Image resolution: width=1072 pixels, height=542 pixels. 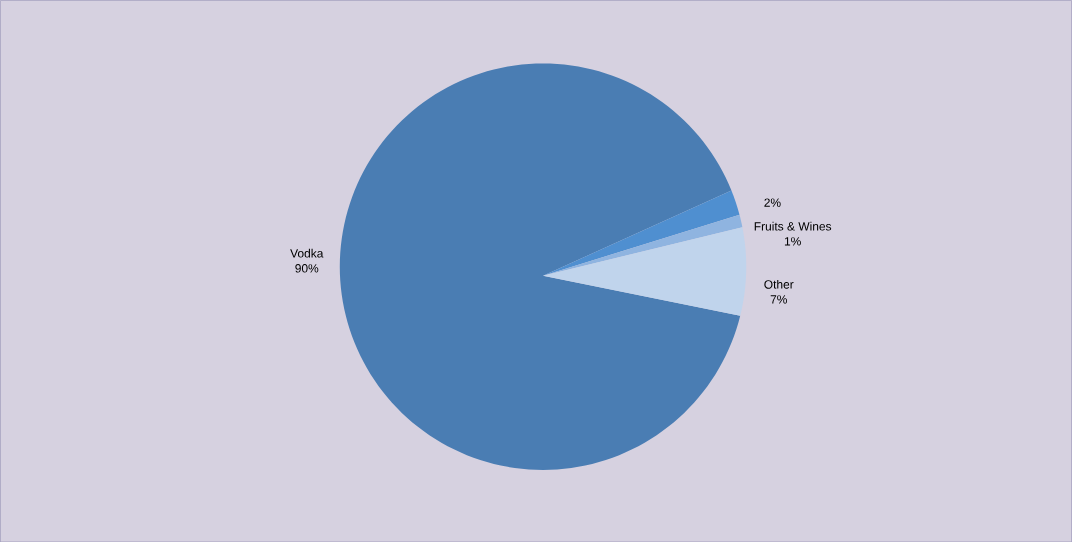 What do you see at coordinates (779, 284) in the screenshot?
I see `slice-label: Other` at bounding box center [779, 284].